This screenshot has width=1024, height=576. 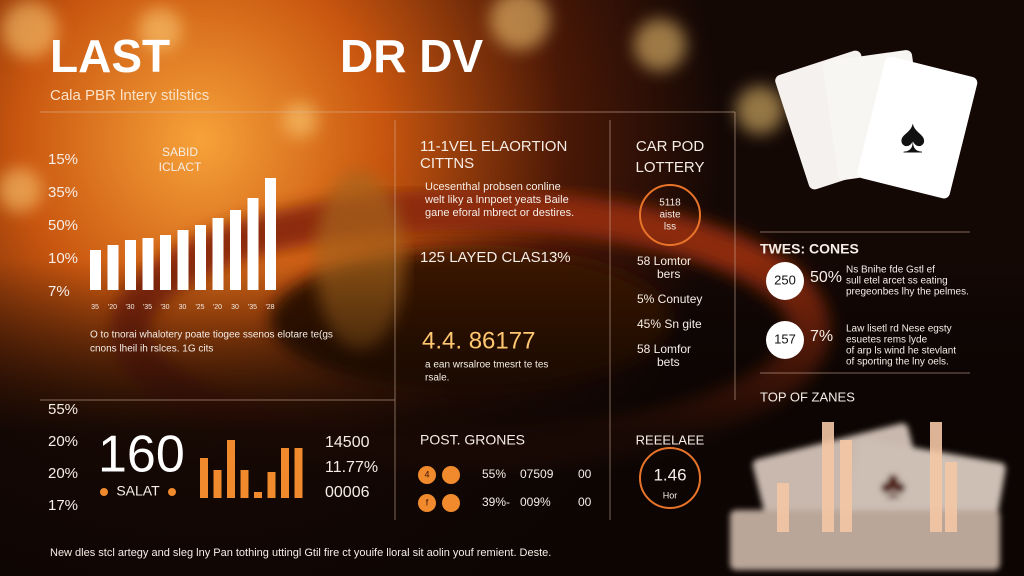 I want to click on cell: 009%, so click(x=535, y=502).